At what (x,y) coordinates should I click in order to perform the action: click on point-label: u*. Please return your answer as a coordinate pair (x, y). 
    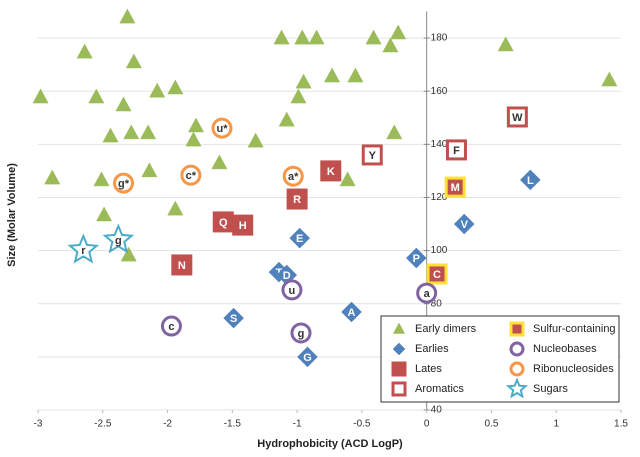
    Looking at the image, I should click on (222, 129).